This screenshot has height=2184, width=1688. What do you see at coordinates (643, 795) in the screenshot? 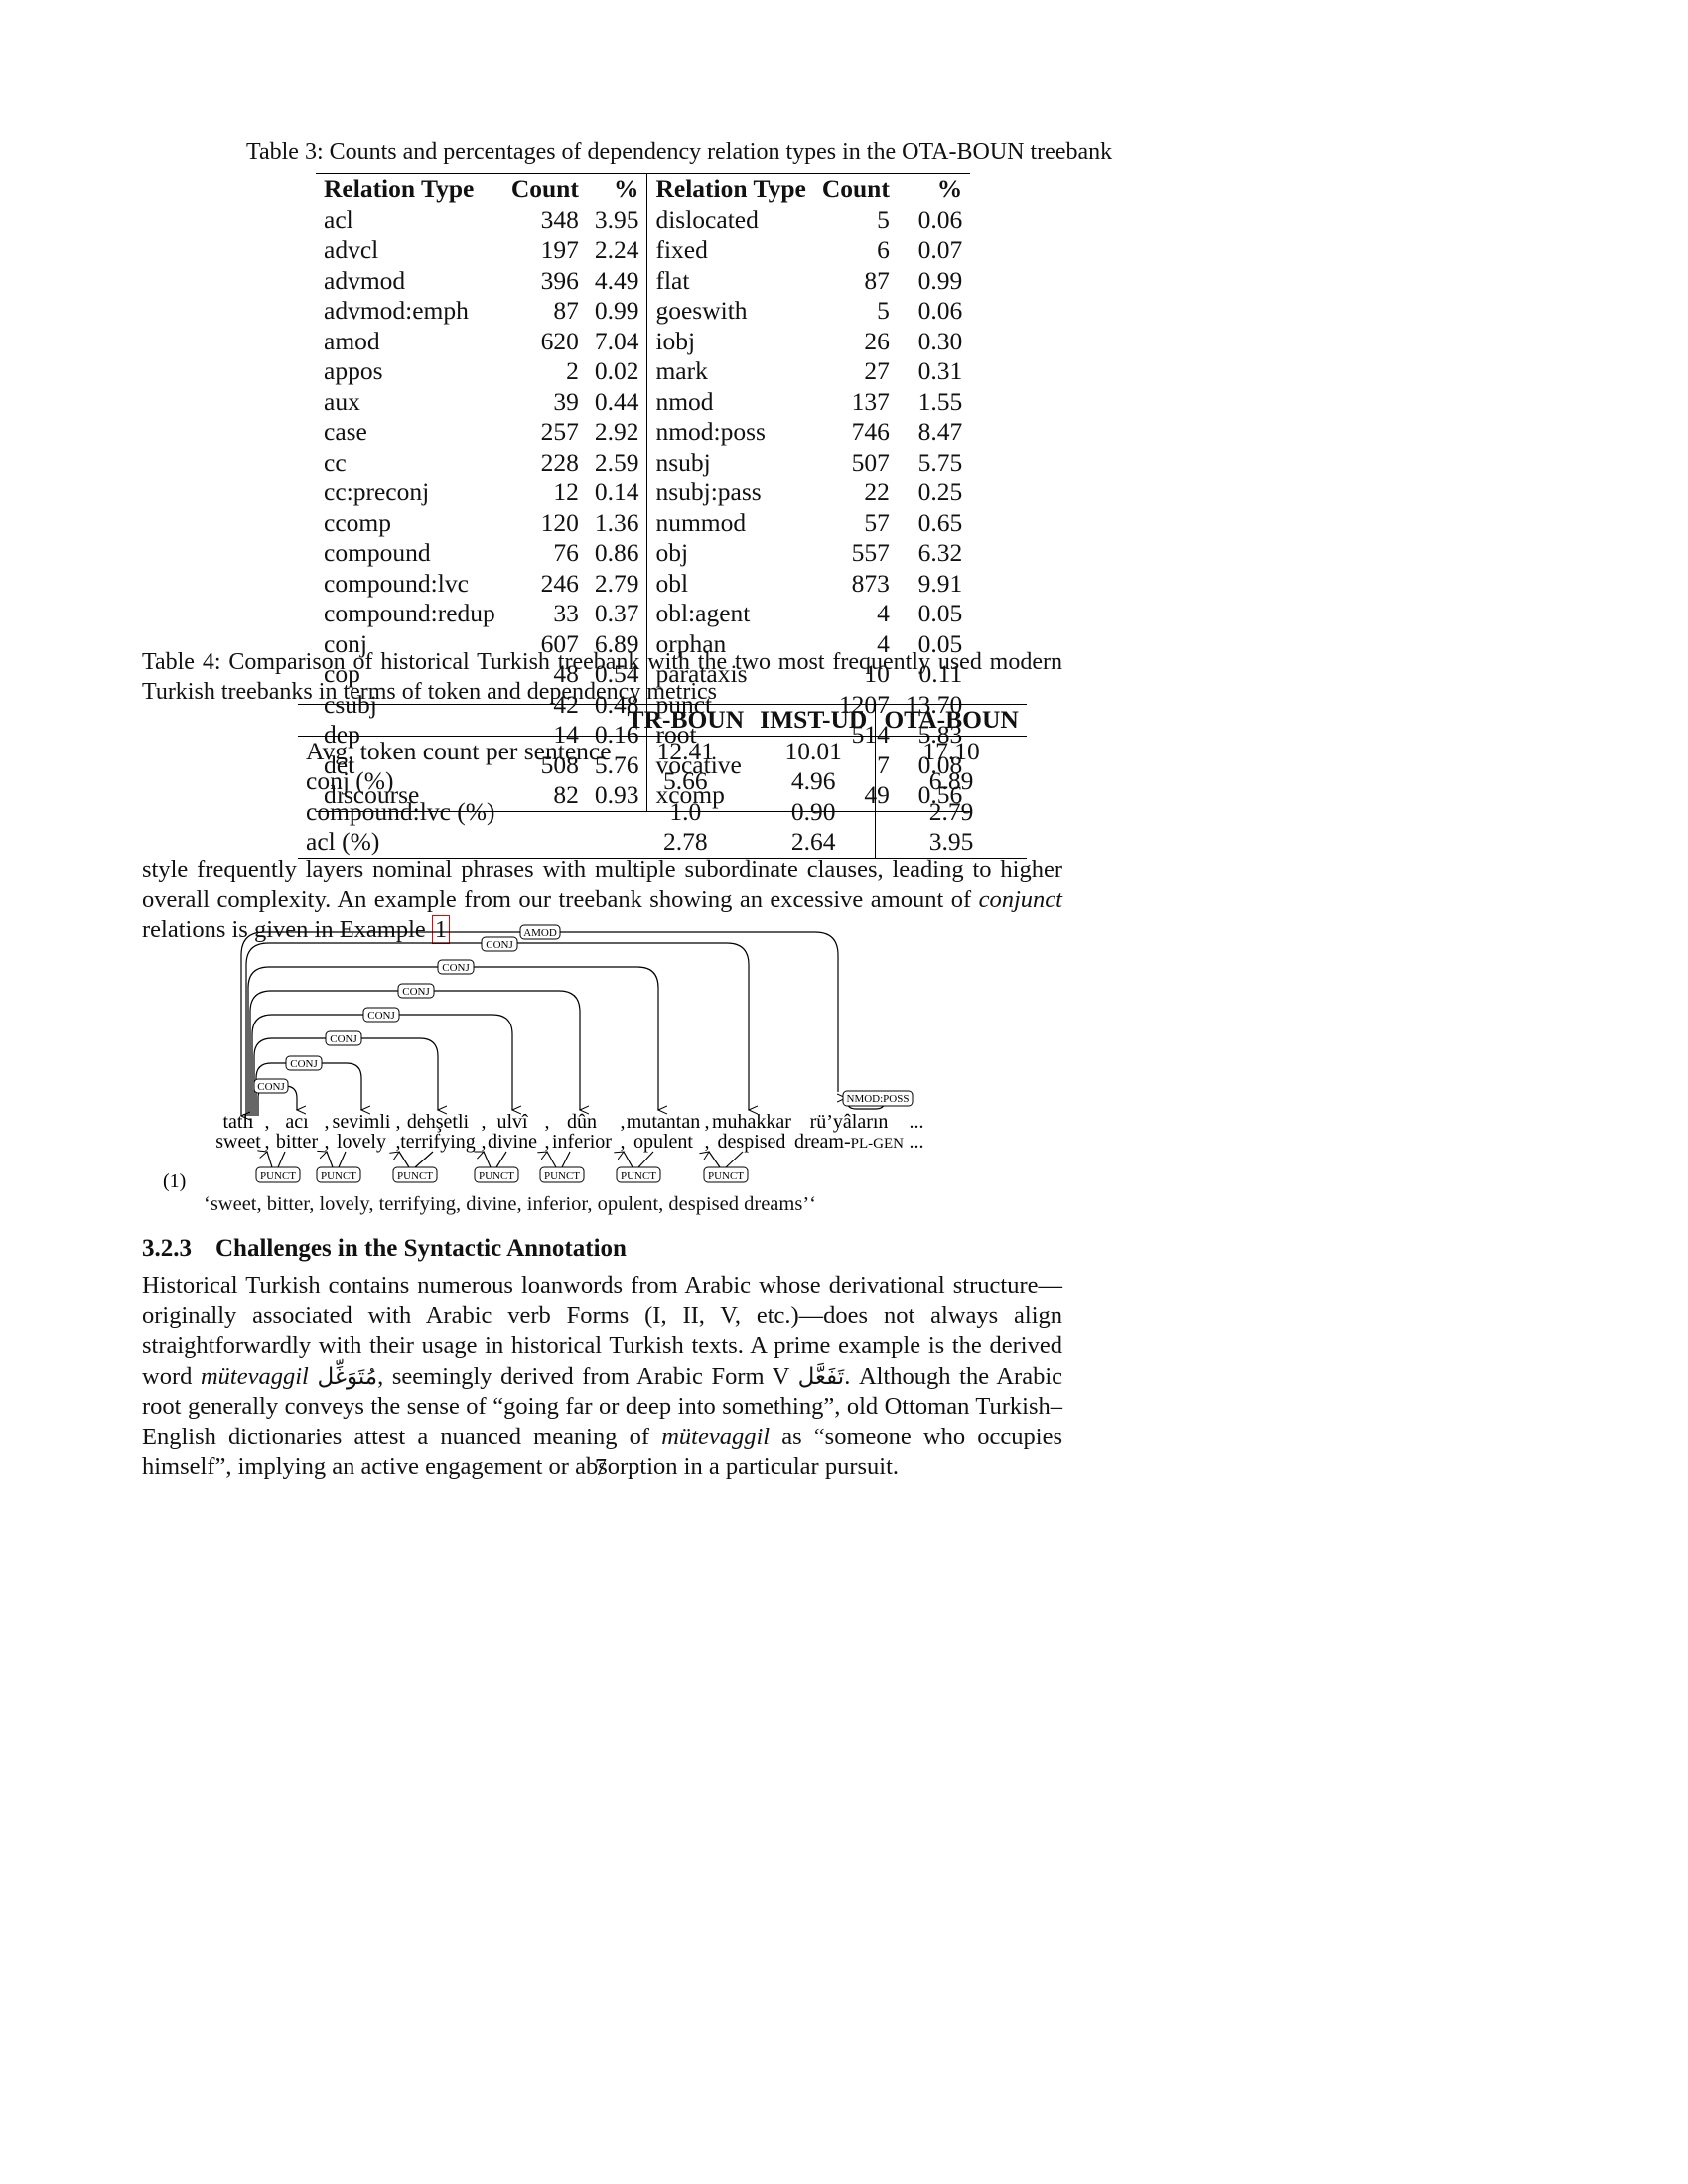
I see `table3-row: discourse 82 0.93 xcomp 49 0.56` at bounding box center [643, 795].